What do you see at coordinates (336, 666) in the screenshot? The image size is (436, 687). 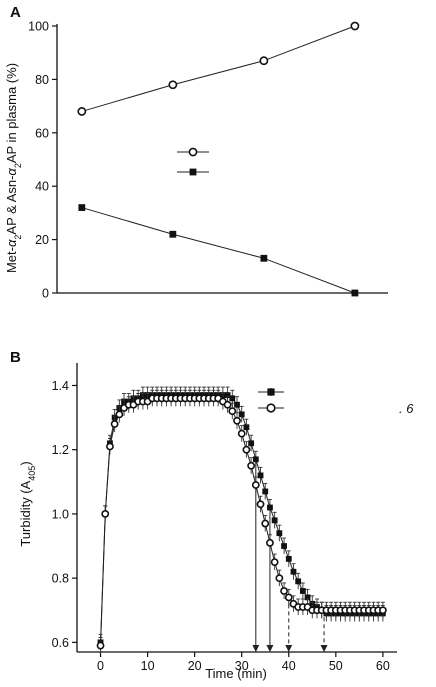 I see `panel-b-xtick-label: 50` at bounding box center [336, 666].